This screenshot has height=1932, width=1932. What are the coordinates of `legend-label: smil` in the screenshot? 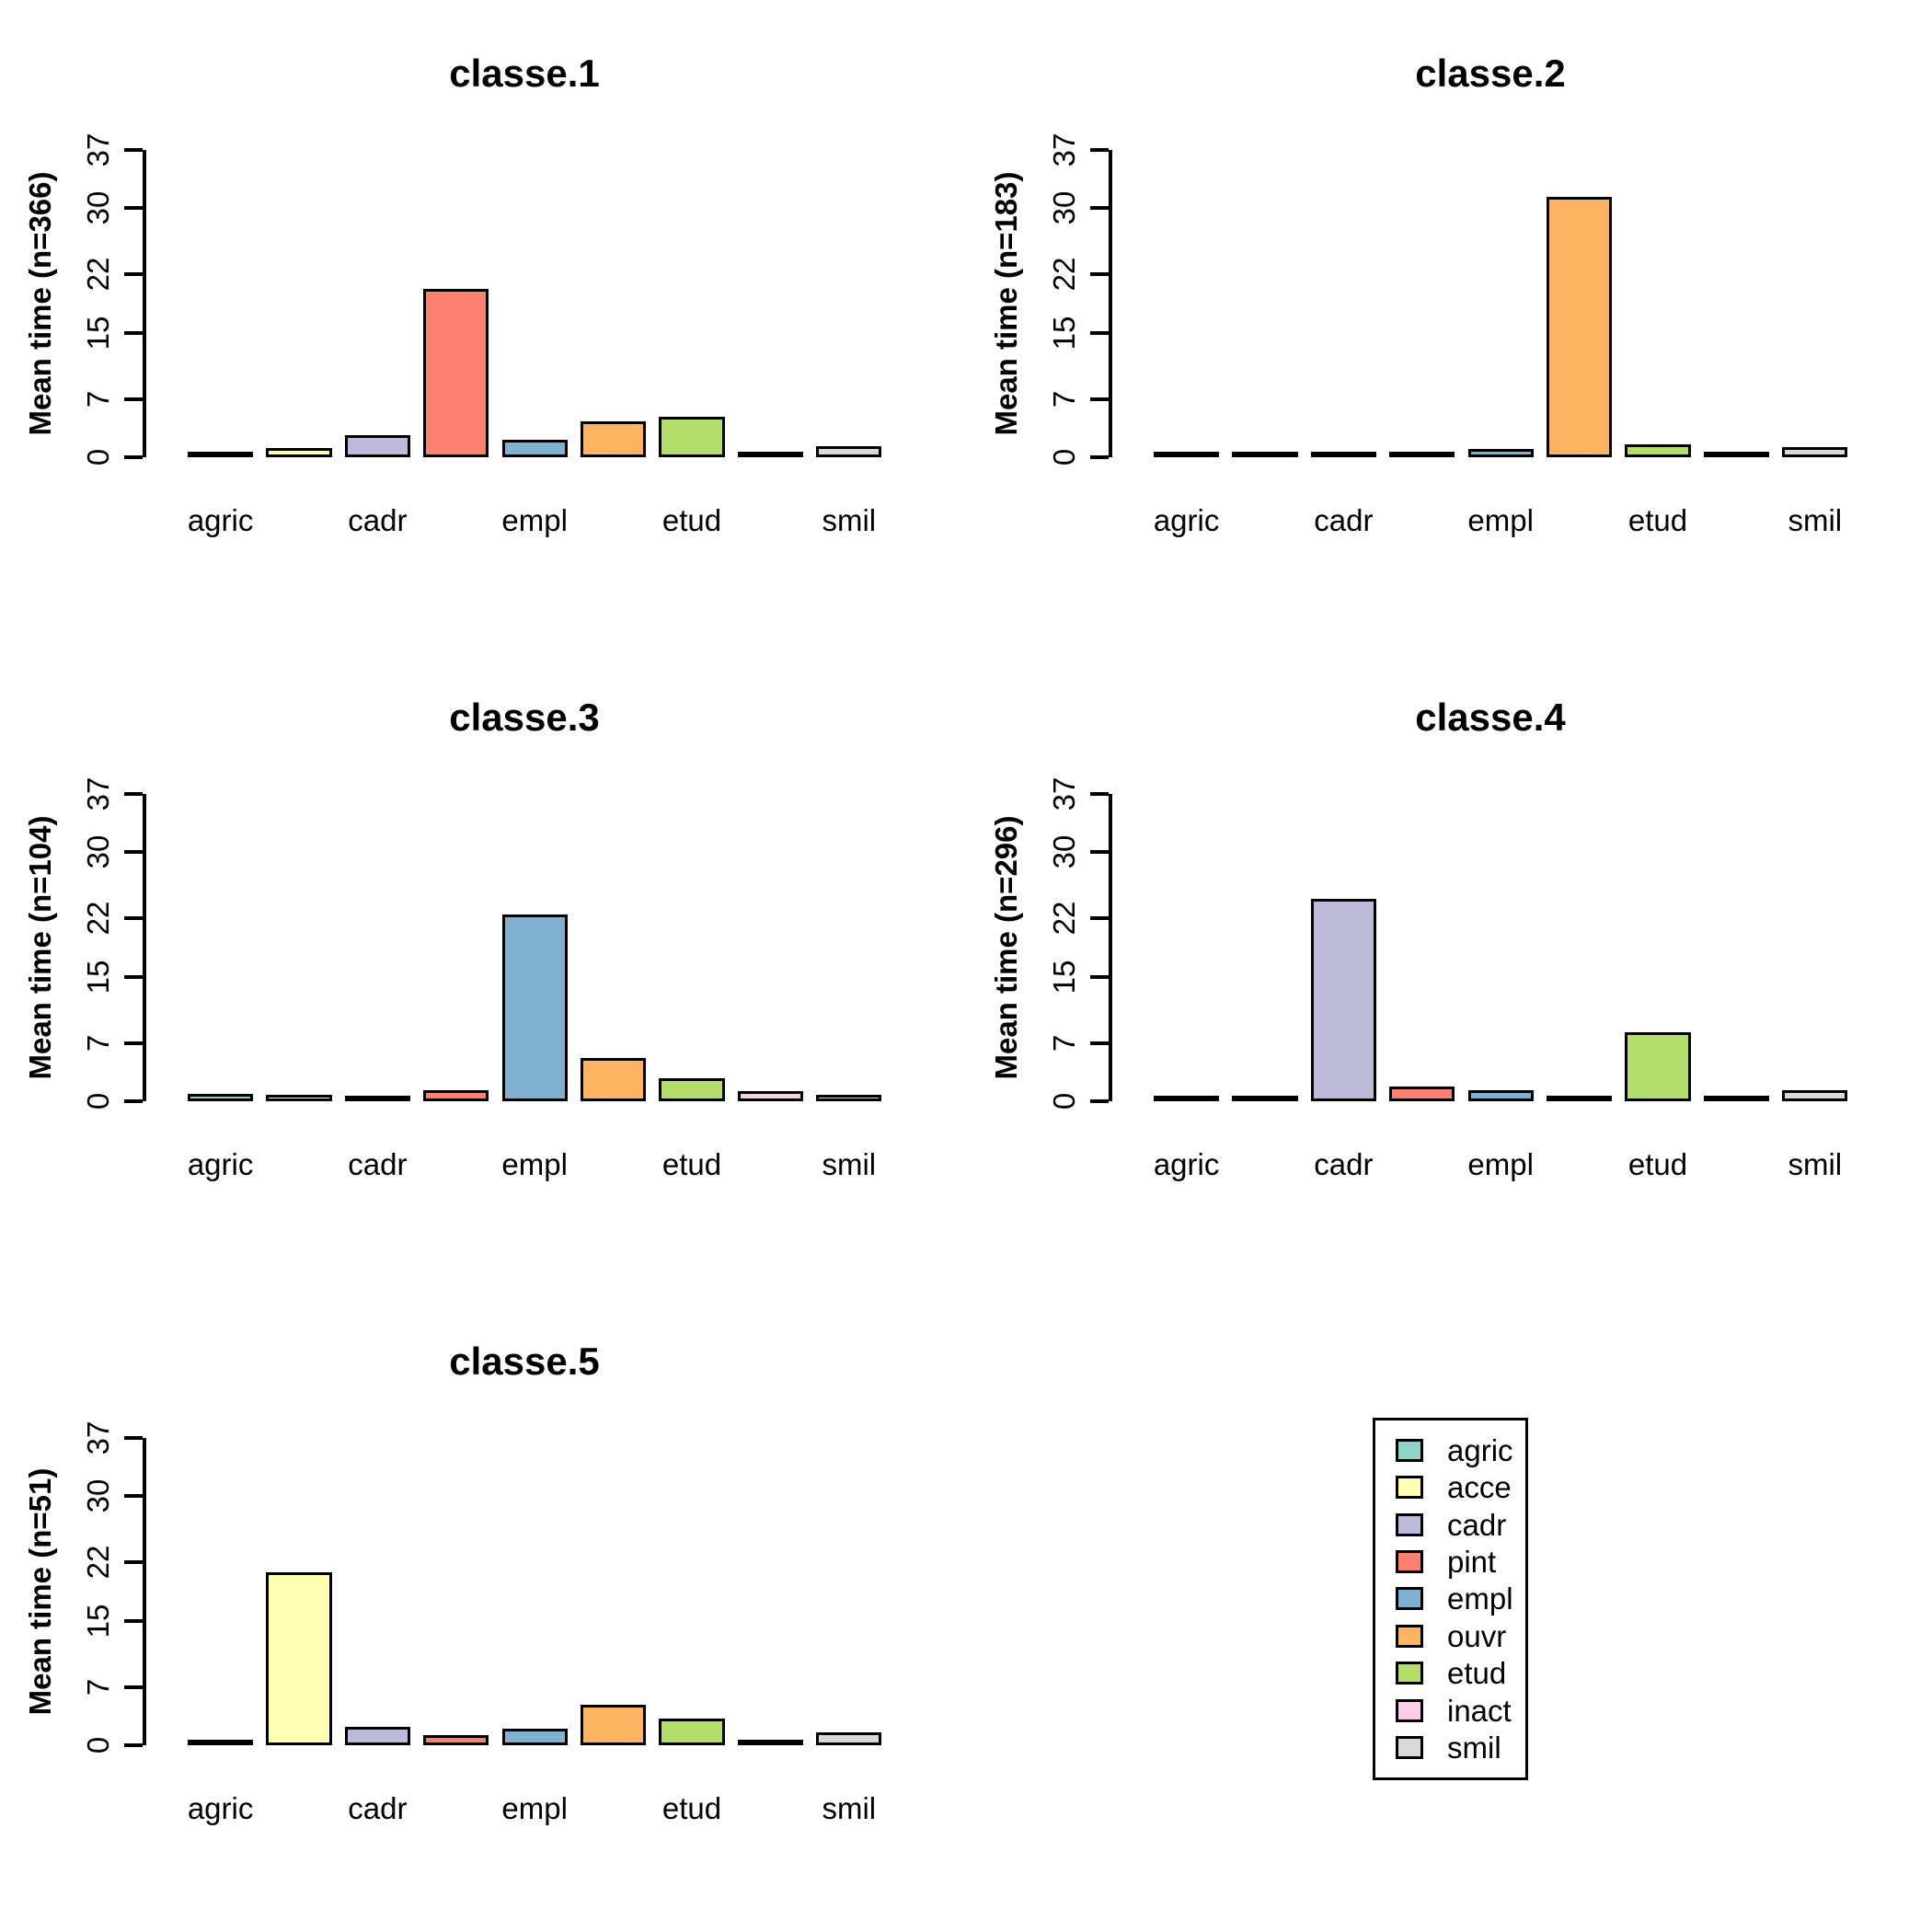 It's located at (1474, 1748).